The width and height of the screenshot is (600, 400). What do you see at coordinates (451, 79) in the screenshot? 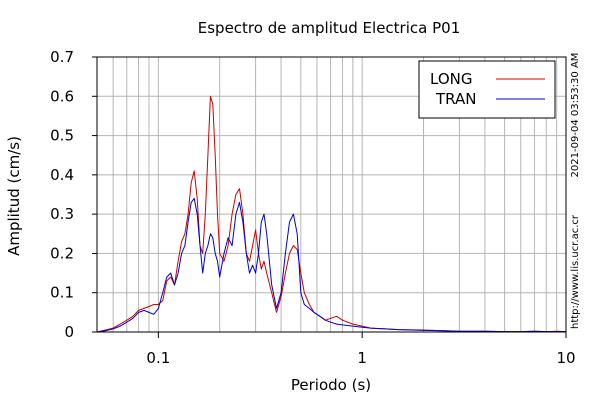
I see `legend-label-long: LONG` at bounding box center [451, 79].